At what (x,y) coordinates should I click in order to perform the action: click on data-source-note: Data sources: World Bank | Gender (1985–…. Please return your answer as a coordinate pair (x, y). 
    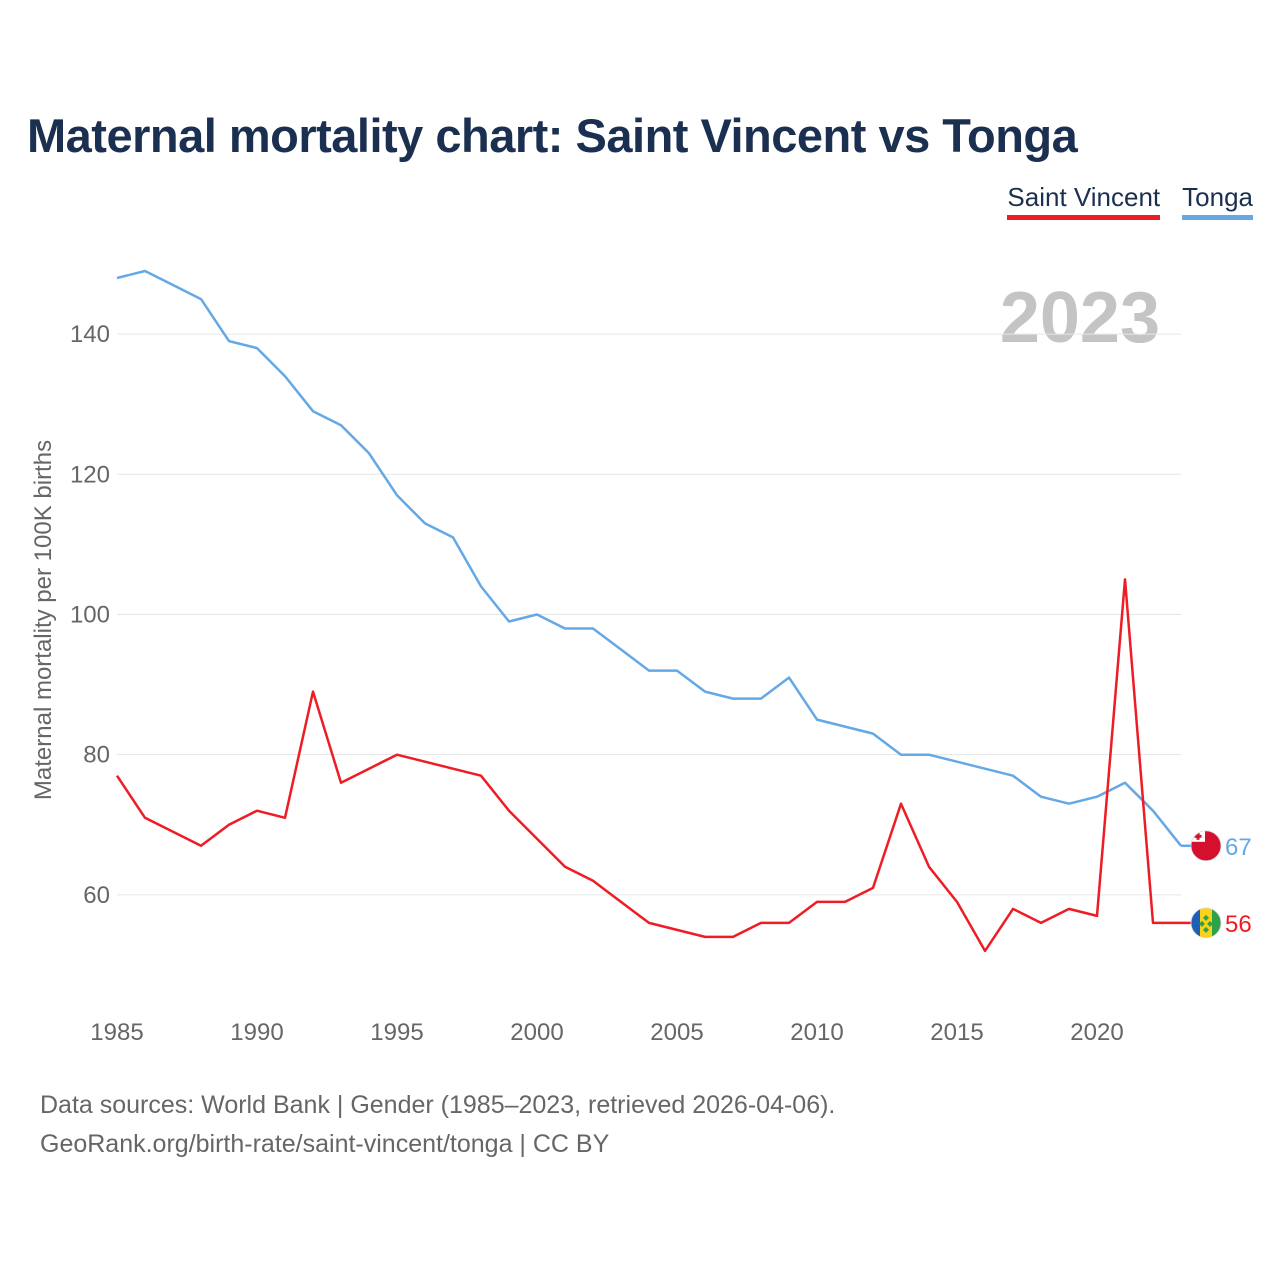
    Looking at the image, I should click on (438, 1105).